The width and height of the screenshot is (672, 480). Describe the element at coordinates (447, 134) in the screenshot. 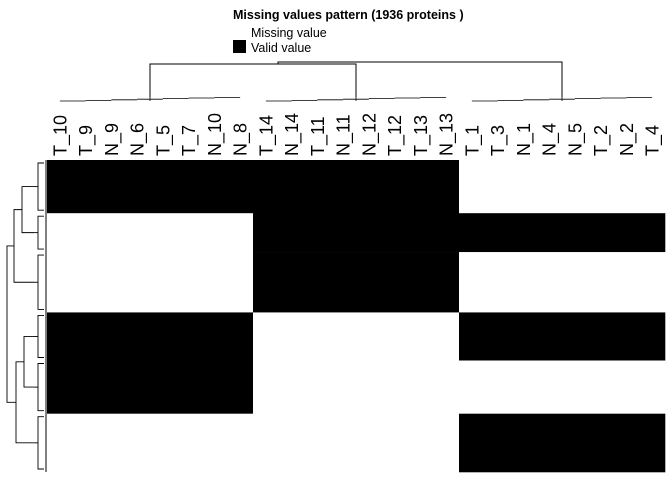

I see `column-label: N_13` at that location.